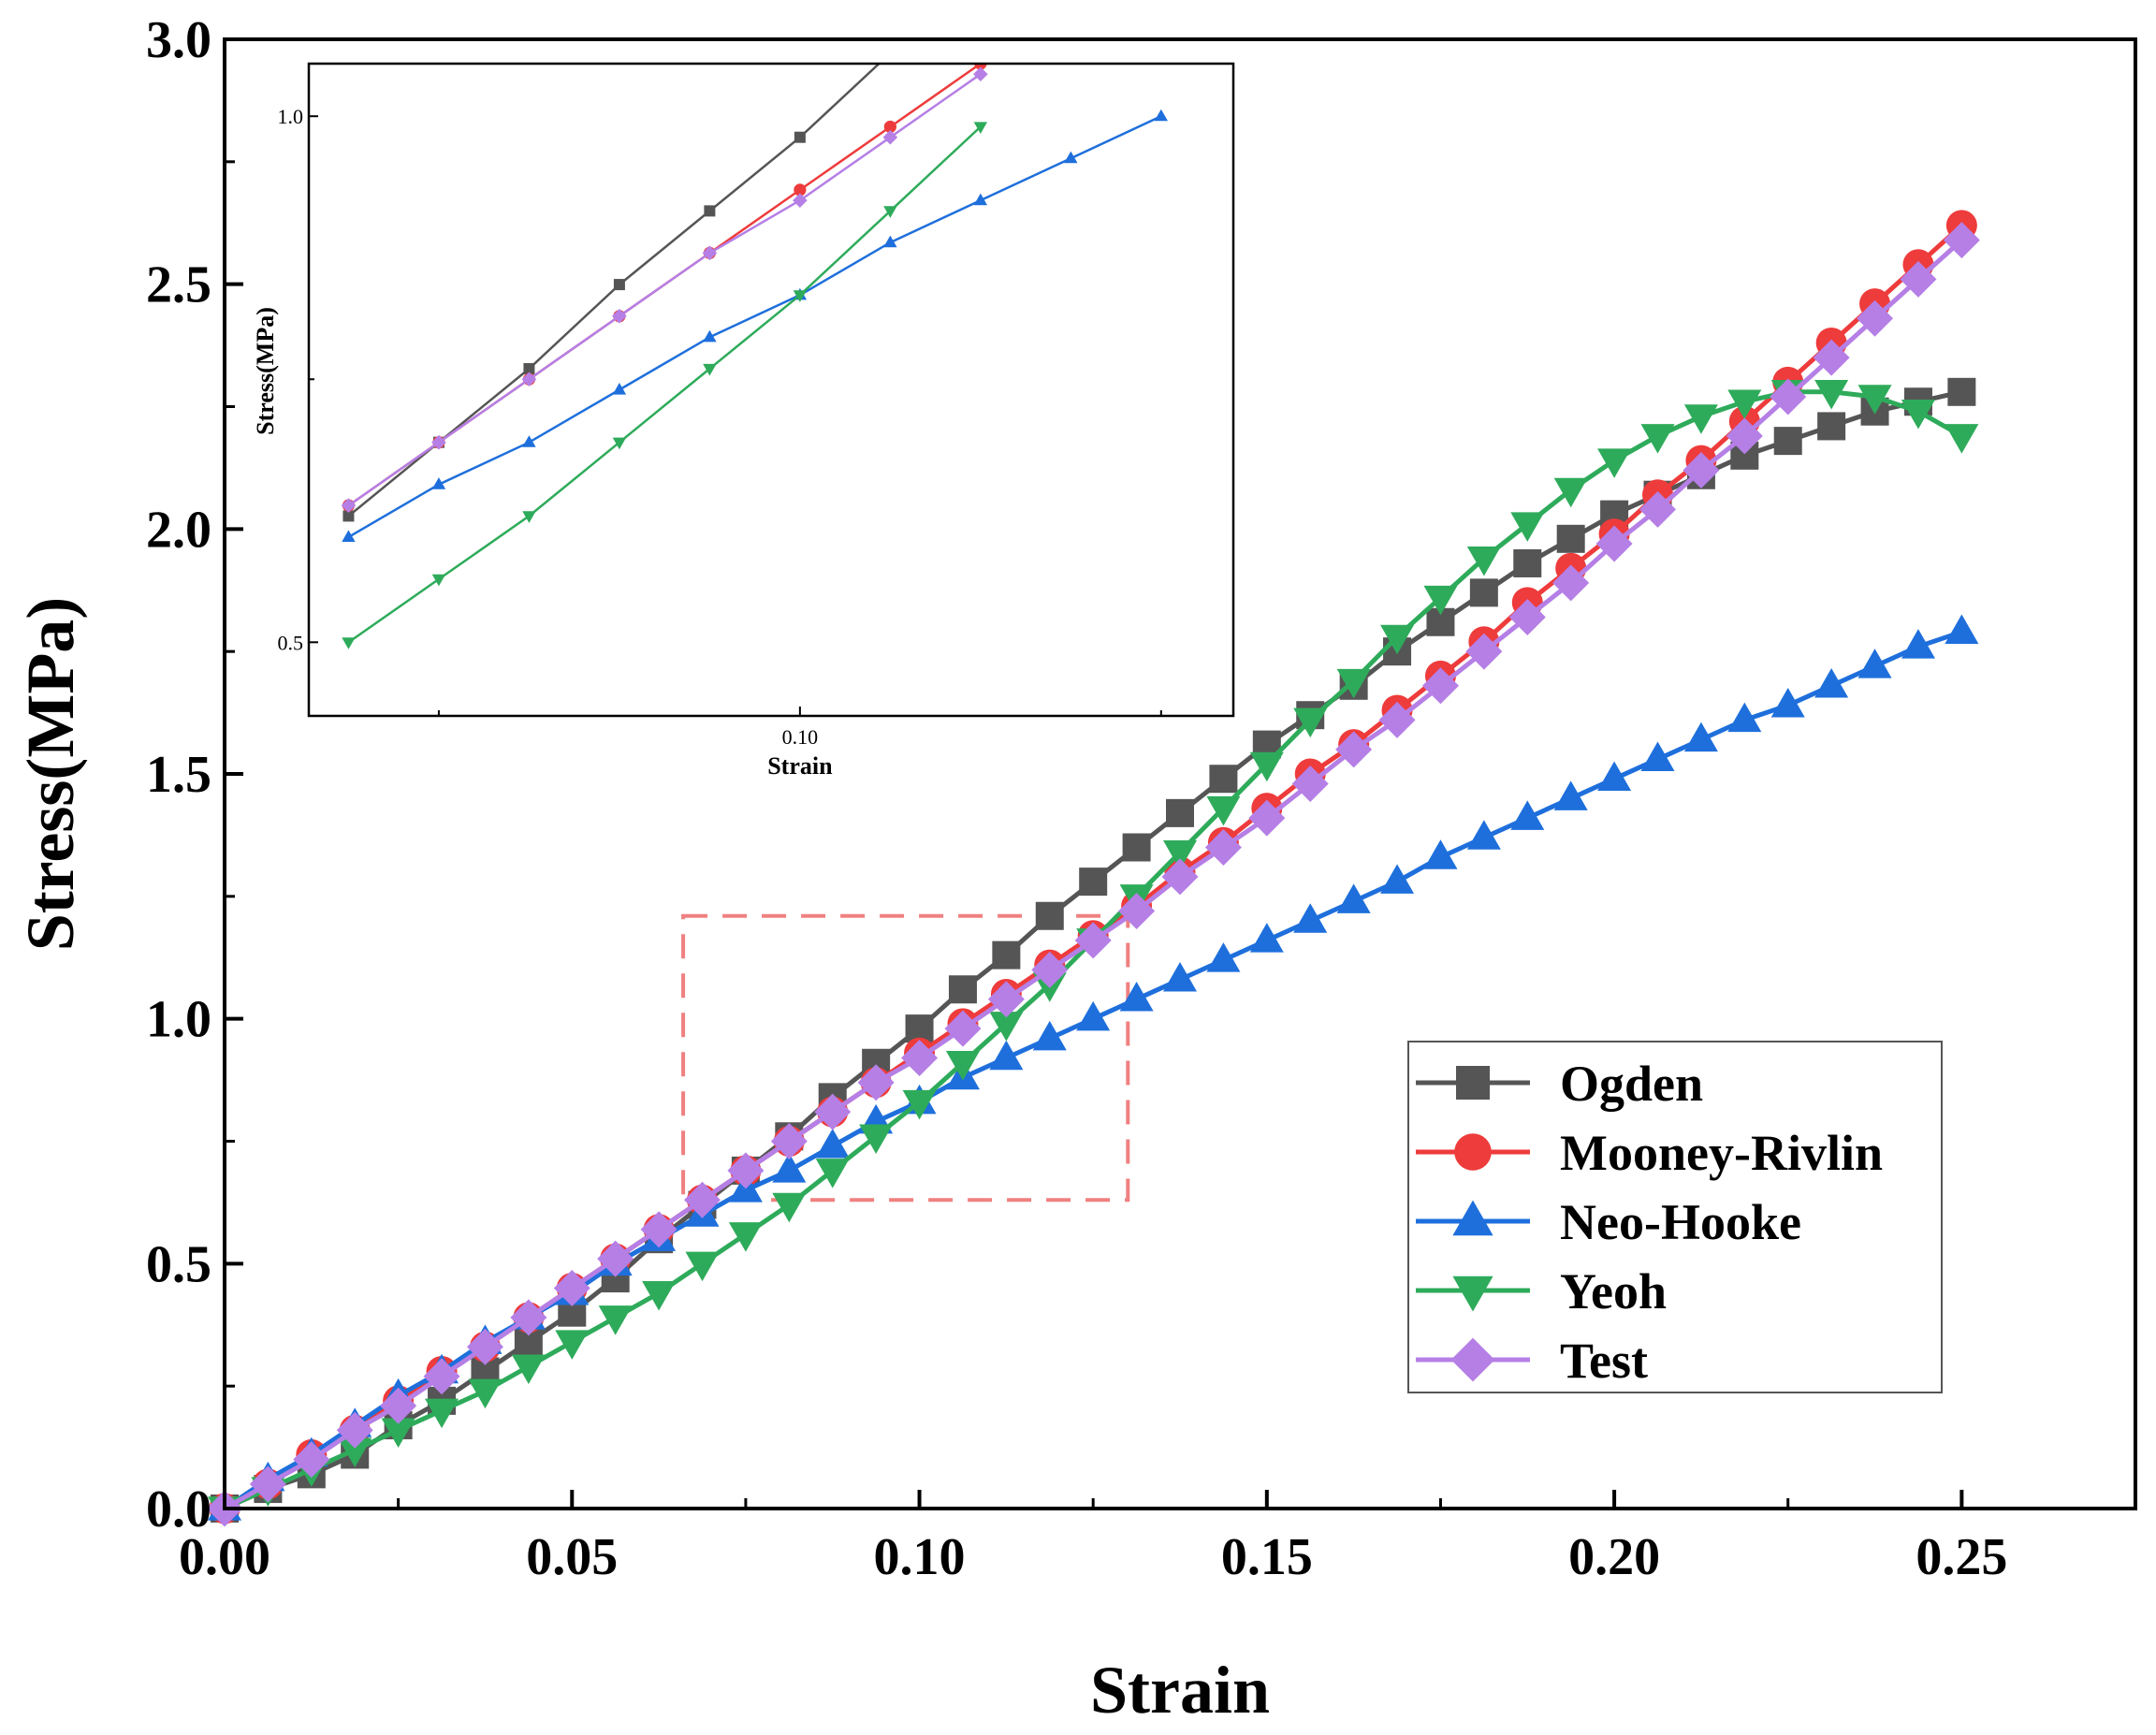 Image resolution: width=2156 pixels, height=1735 pixels. Describe the element at coordinates (265, 371) in the screenshot. I see `inset-y-axis-title: Stress(MPa)` at that location.